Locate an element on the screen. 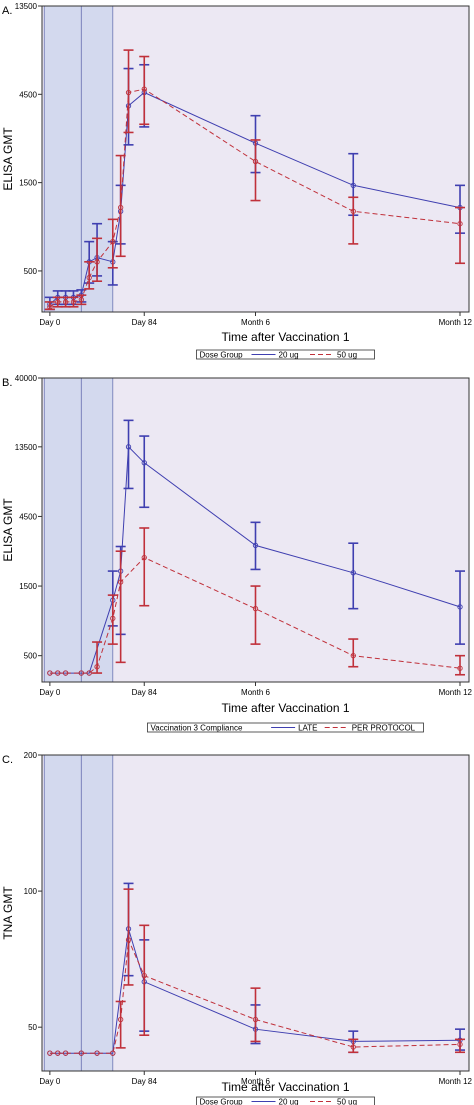  chart-b-legend-title: Vaccination 3 Compliance is located at coordinates (197, 728).